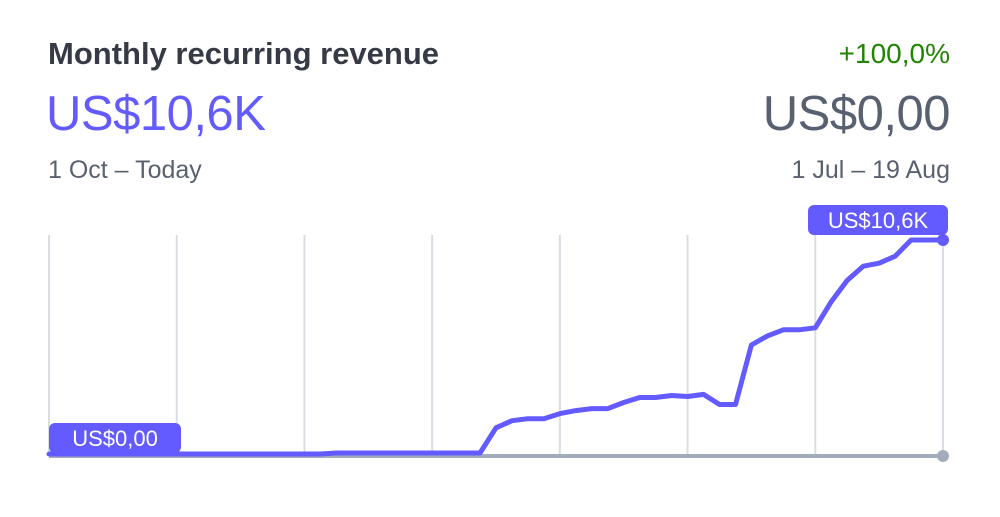 The height and width of the screenshot is (517, 1000). Describe the element at coordinates (943, 240) in the screenshot. I see `current-period-end-point` at that location.